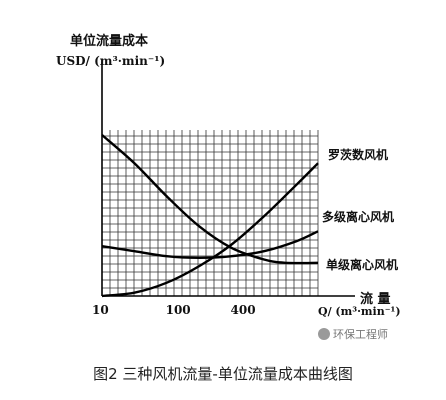 The image size is (446, 400). Describe the element at coordinates (223, 374) in the screenshot. I see `figure-caption: 图2 三种风机流量-单位流量成本曲线图` at that location.